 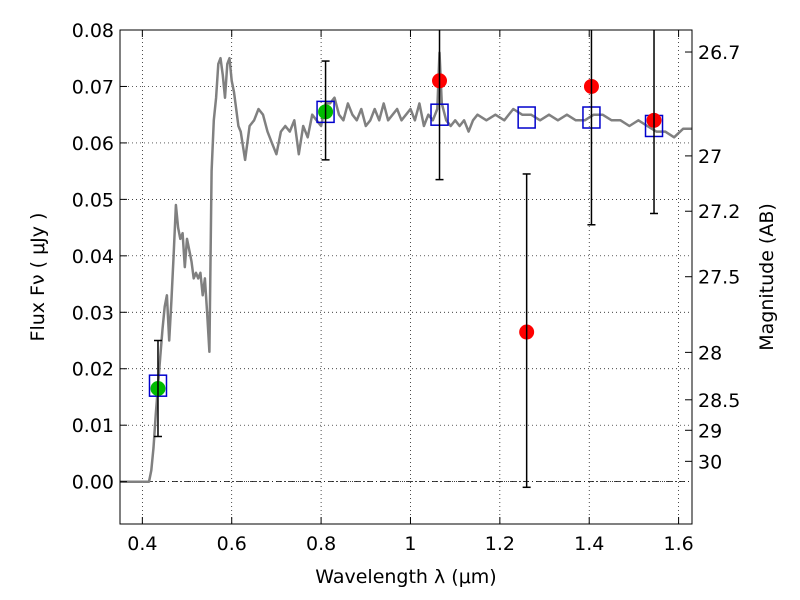 I want to click on magnitude-tick-label: 28.5, so click(x=719, y=401).